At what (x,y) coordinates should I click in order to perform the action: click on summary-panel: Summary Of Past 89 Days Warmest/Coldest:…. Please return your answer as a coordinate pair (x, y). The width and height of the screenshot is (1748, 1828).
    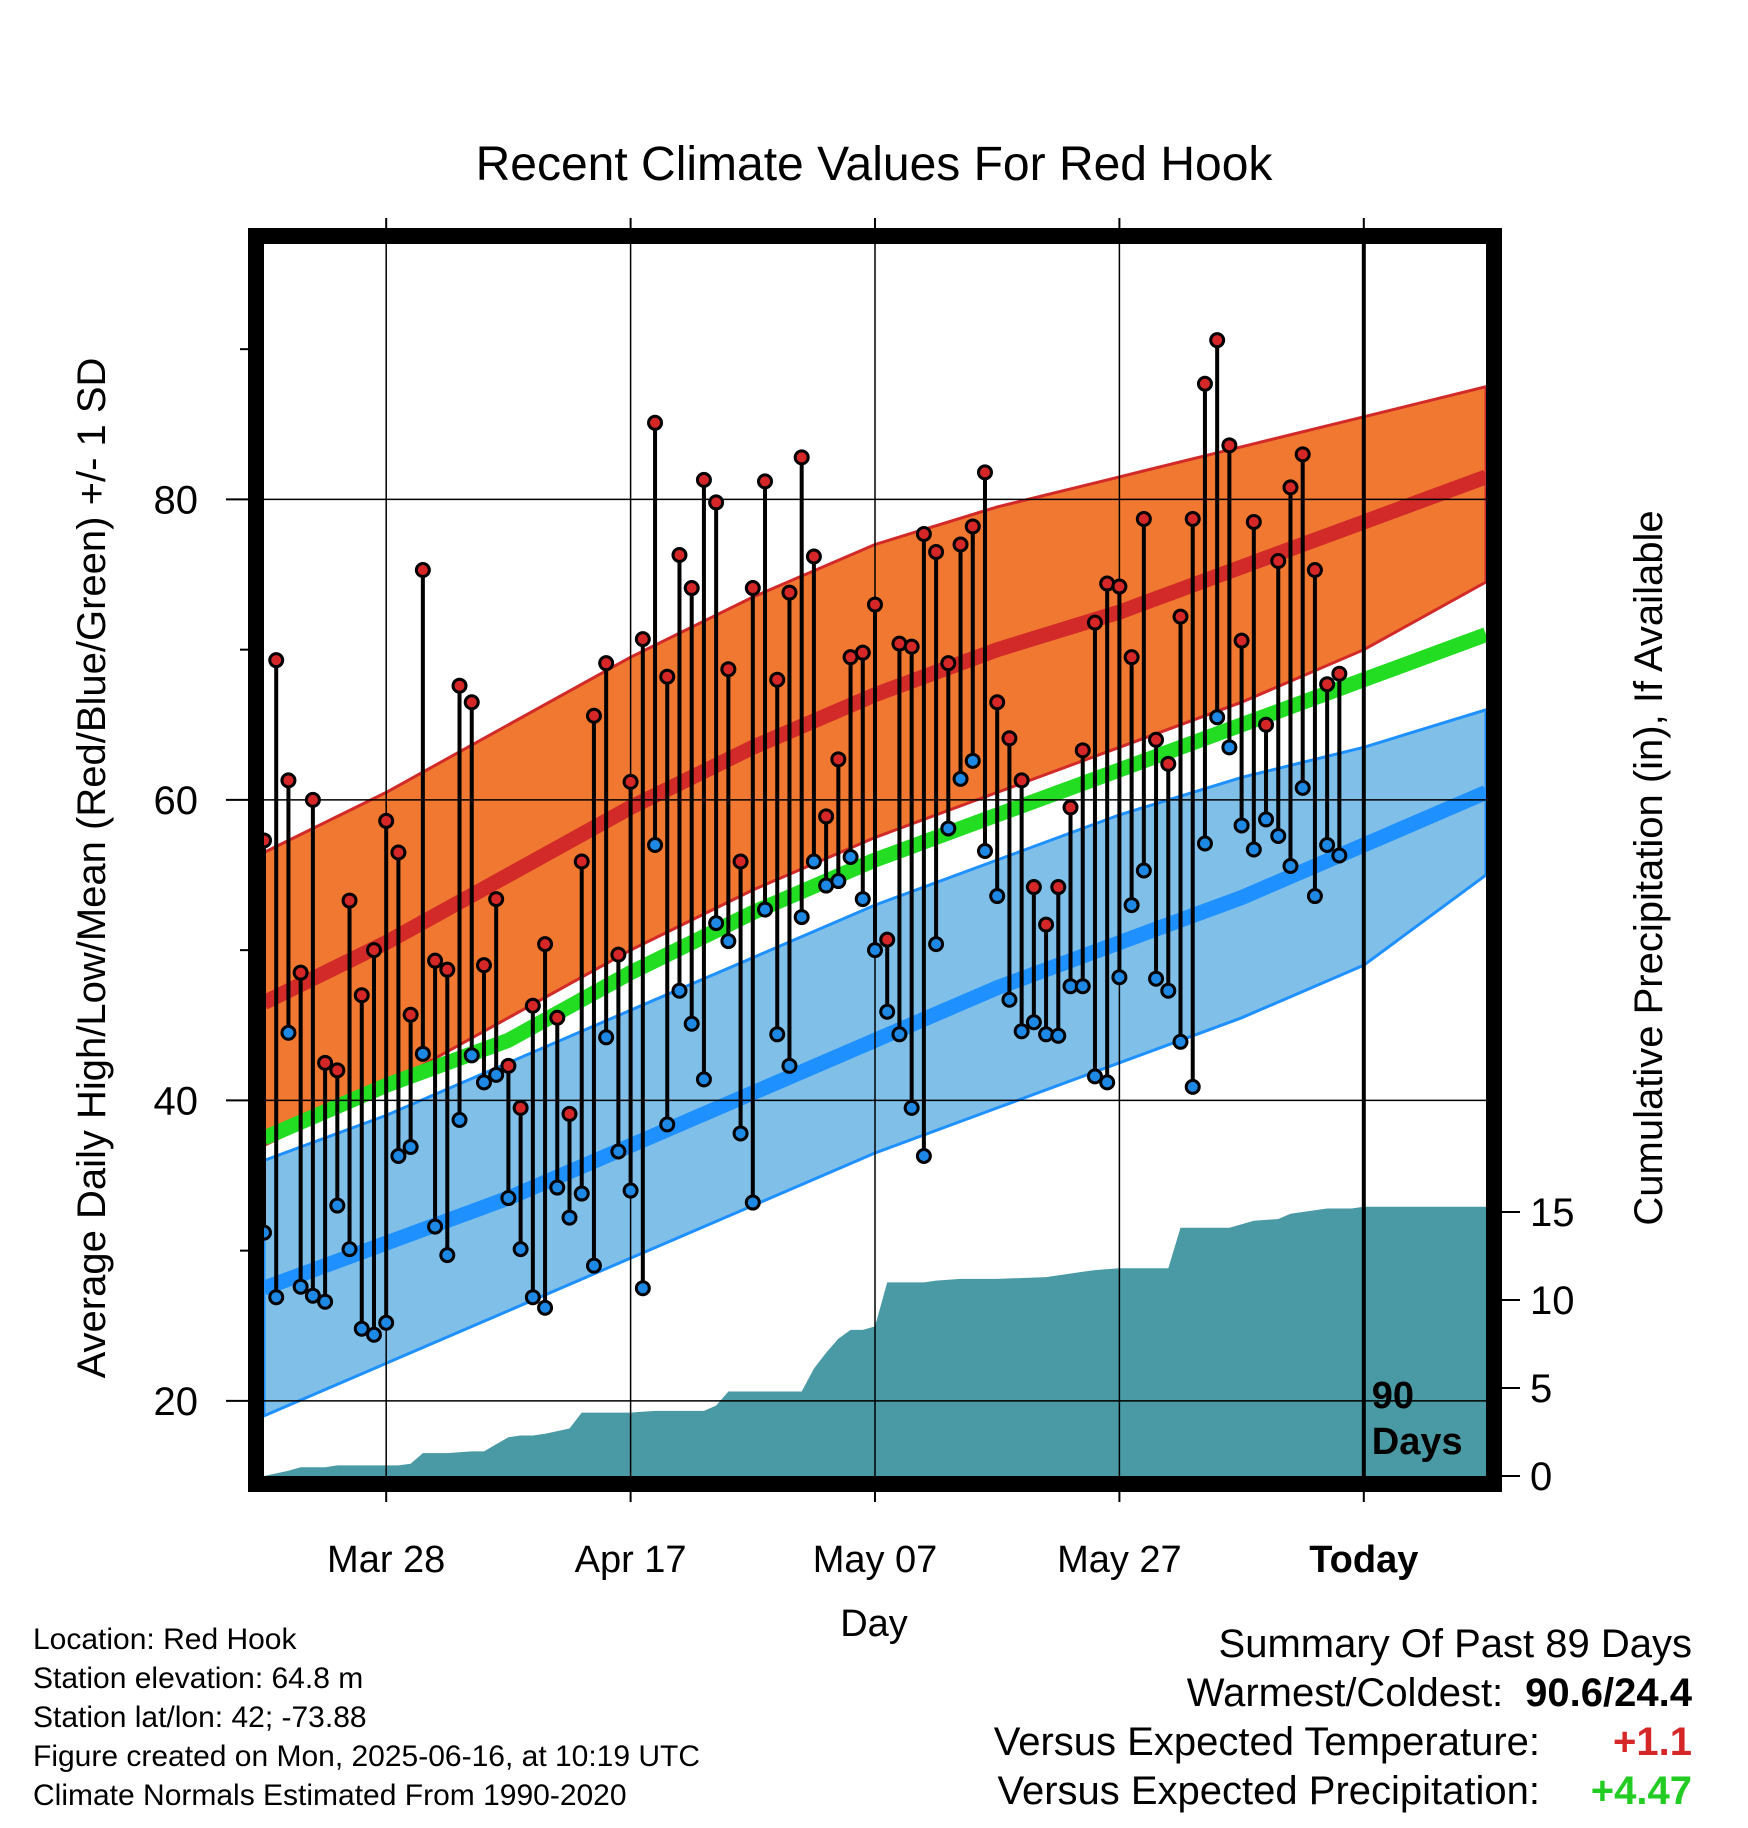
    Looking at the image, I should click on (1343, 1718).